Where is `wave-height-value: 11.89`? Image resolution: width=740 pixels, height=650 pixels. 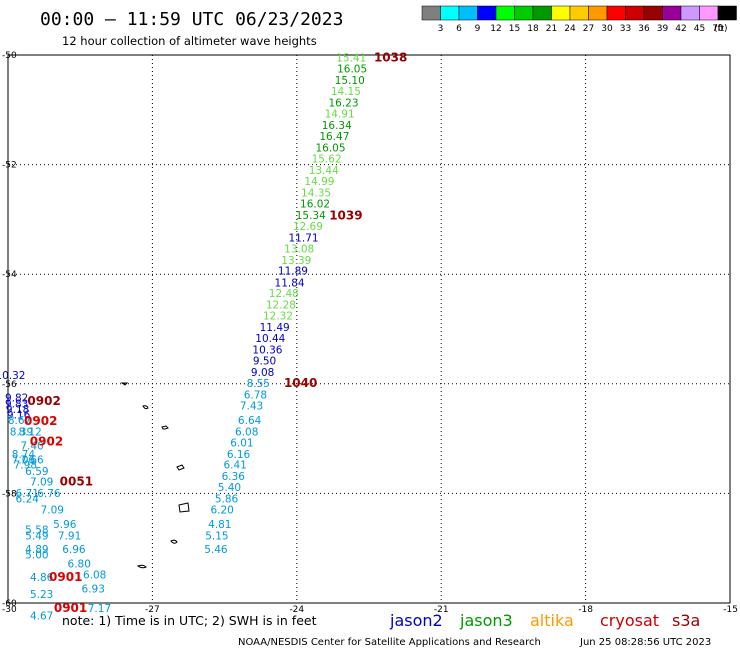 wave-height-value: 11.89 is located at coordinates (293, 272).